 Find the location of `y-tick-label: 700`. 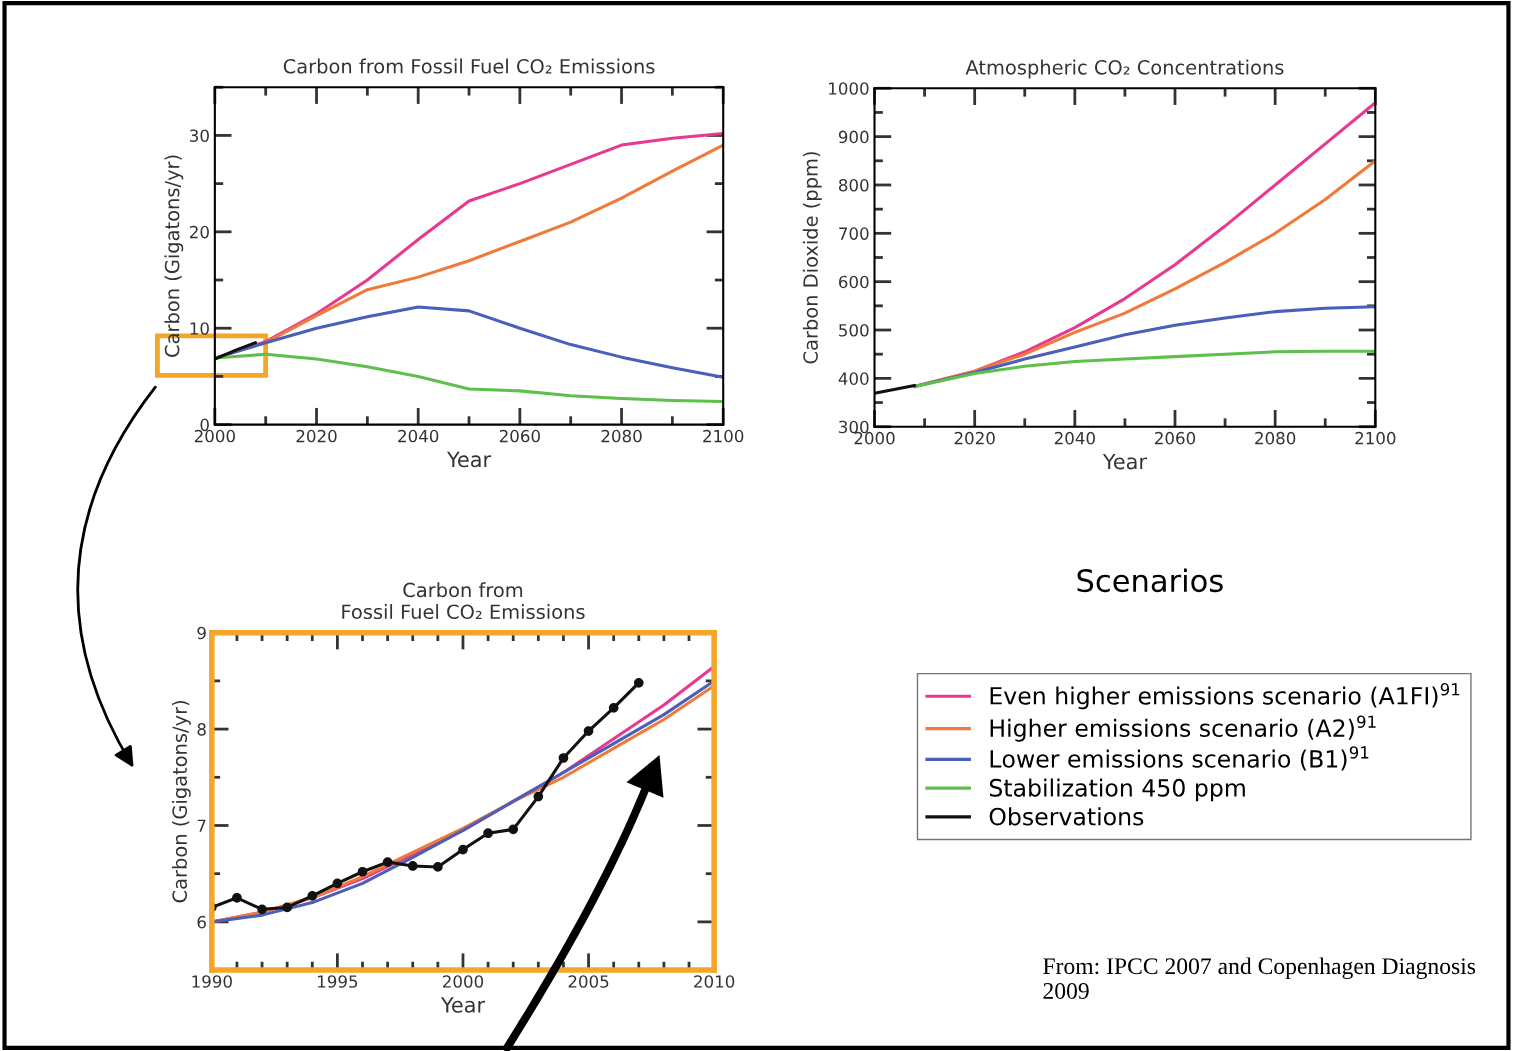

y-tick-label: 700 is located at coordinates (854, 233).